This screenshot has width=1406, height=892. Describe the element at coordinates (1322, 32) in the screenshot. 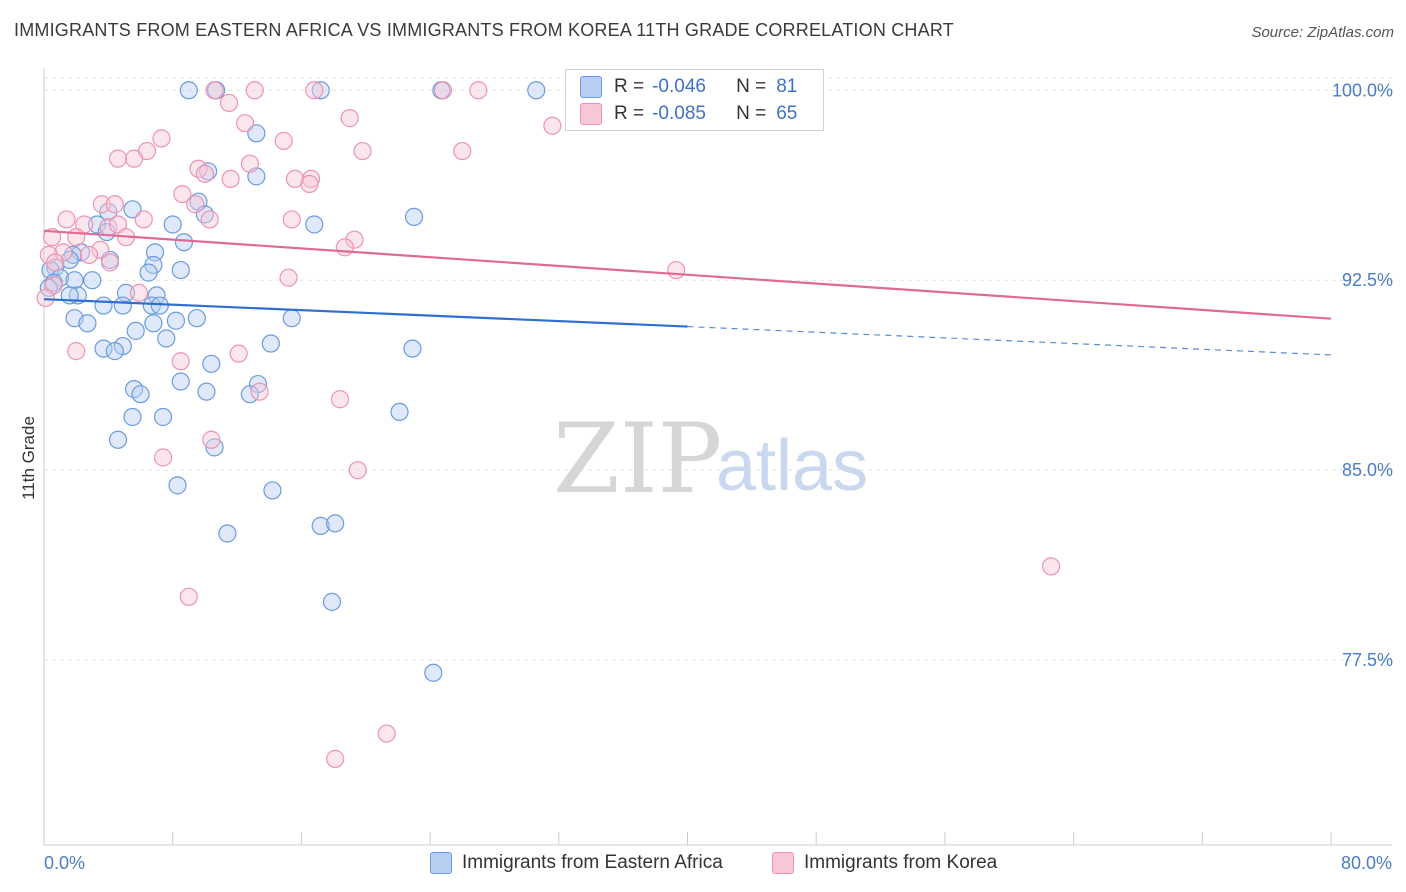

I see `source-text: Source: ZipAtlas.com` at that location.